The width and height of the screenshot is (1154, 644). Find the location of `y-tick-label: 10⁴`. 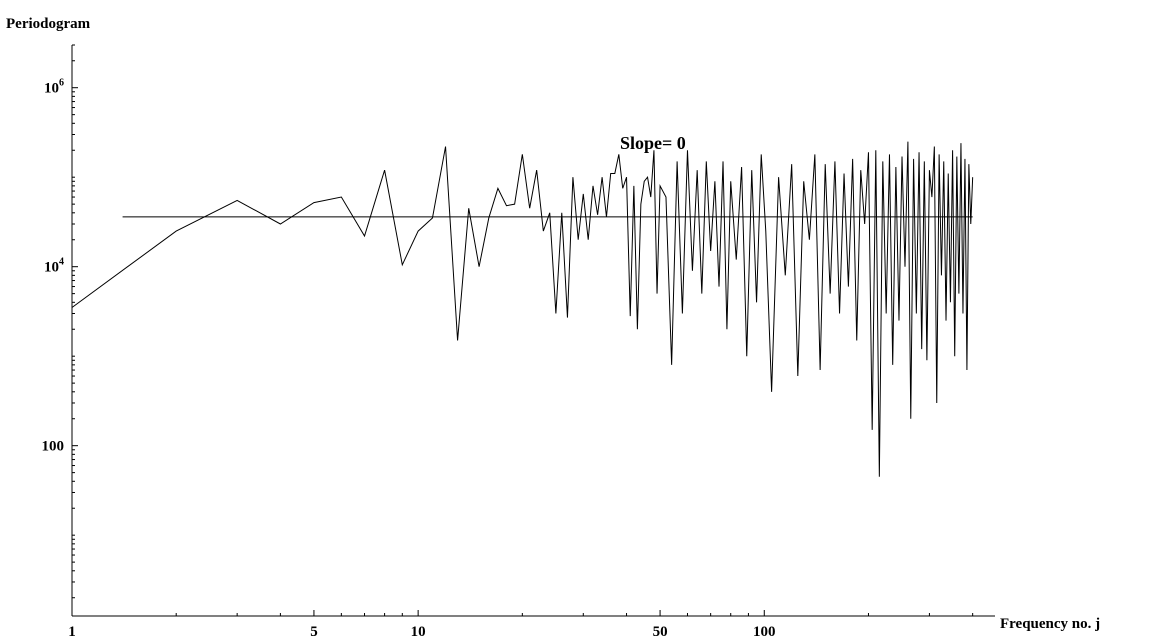

y-tick-label: 10⁴ is located at coordinates (54, 266).